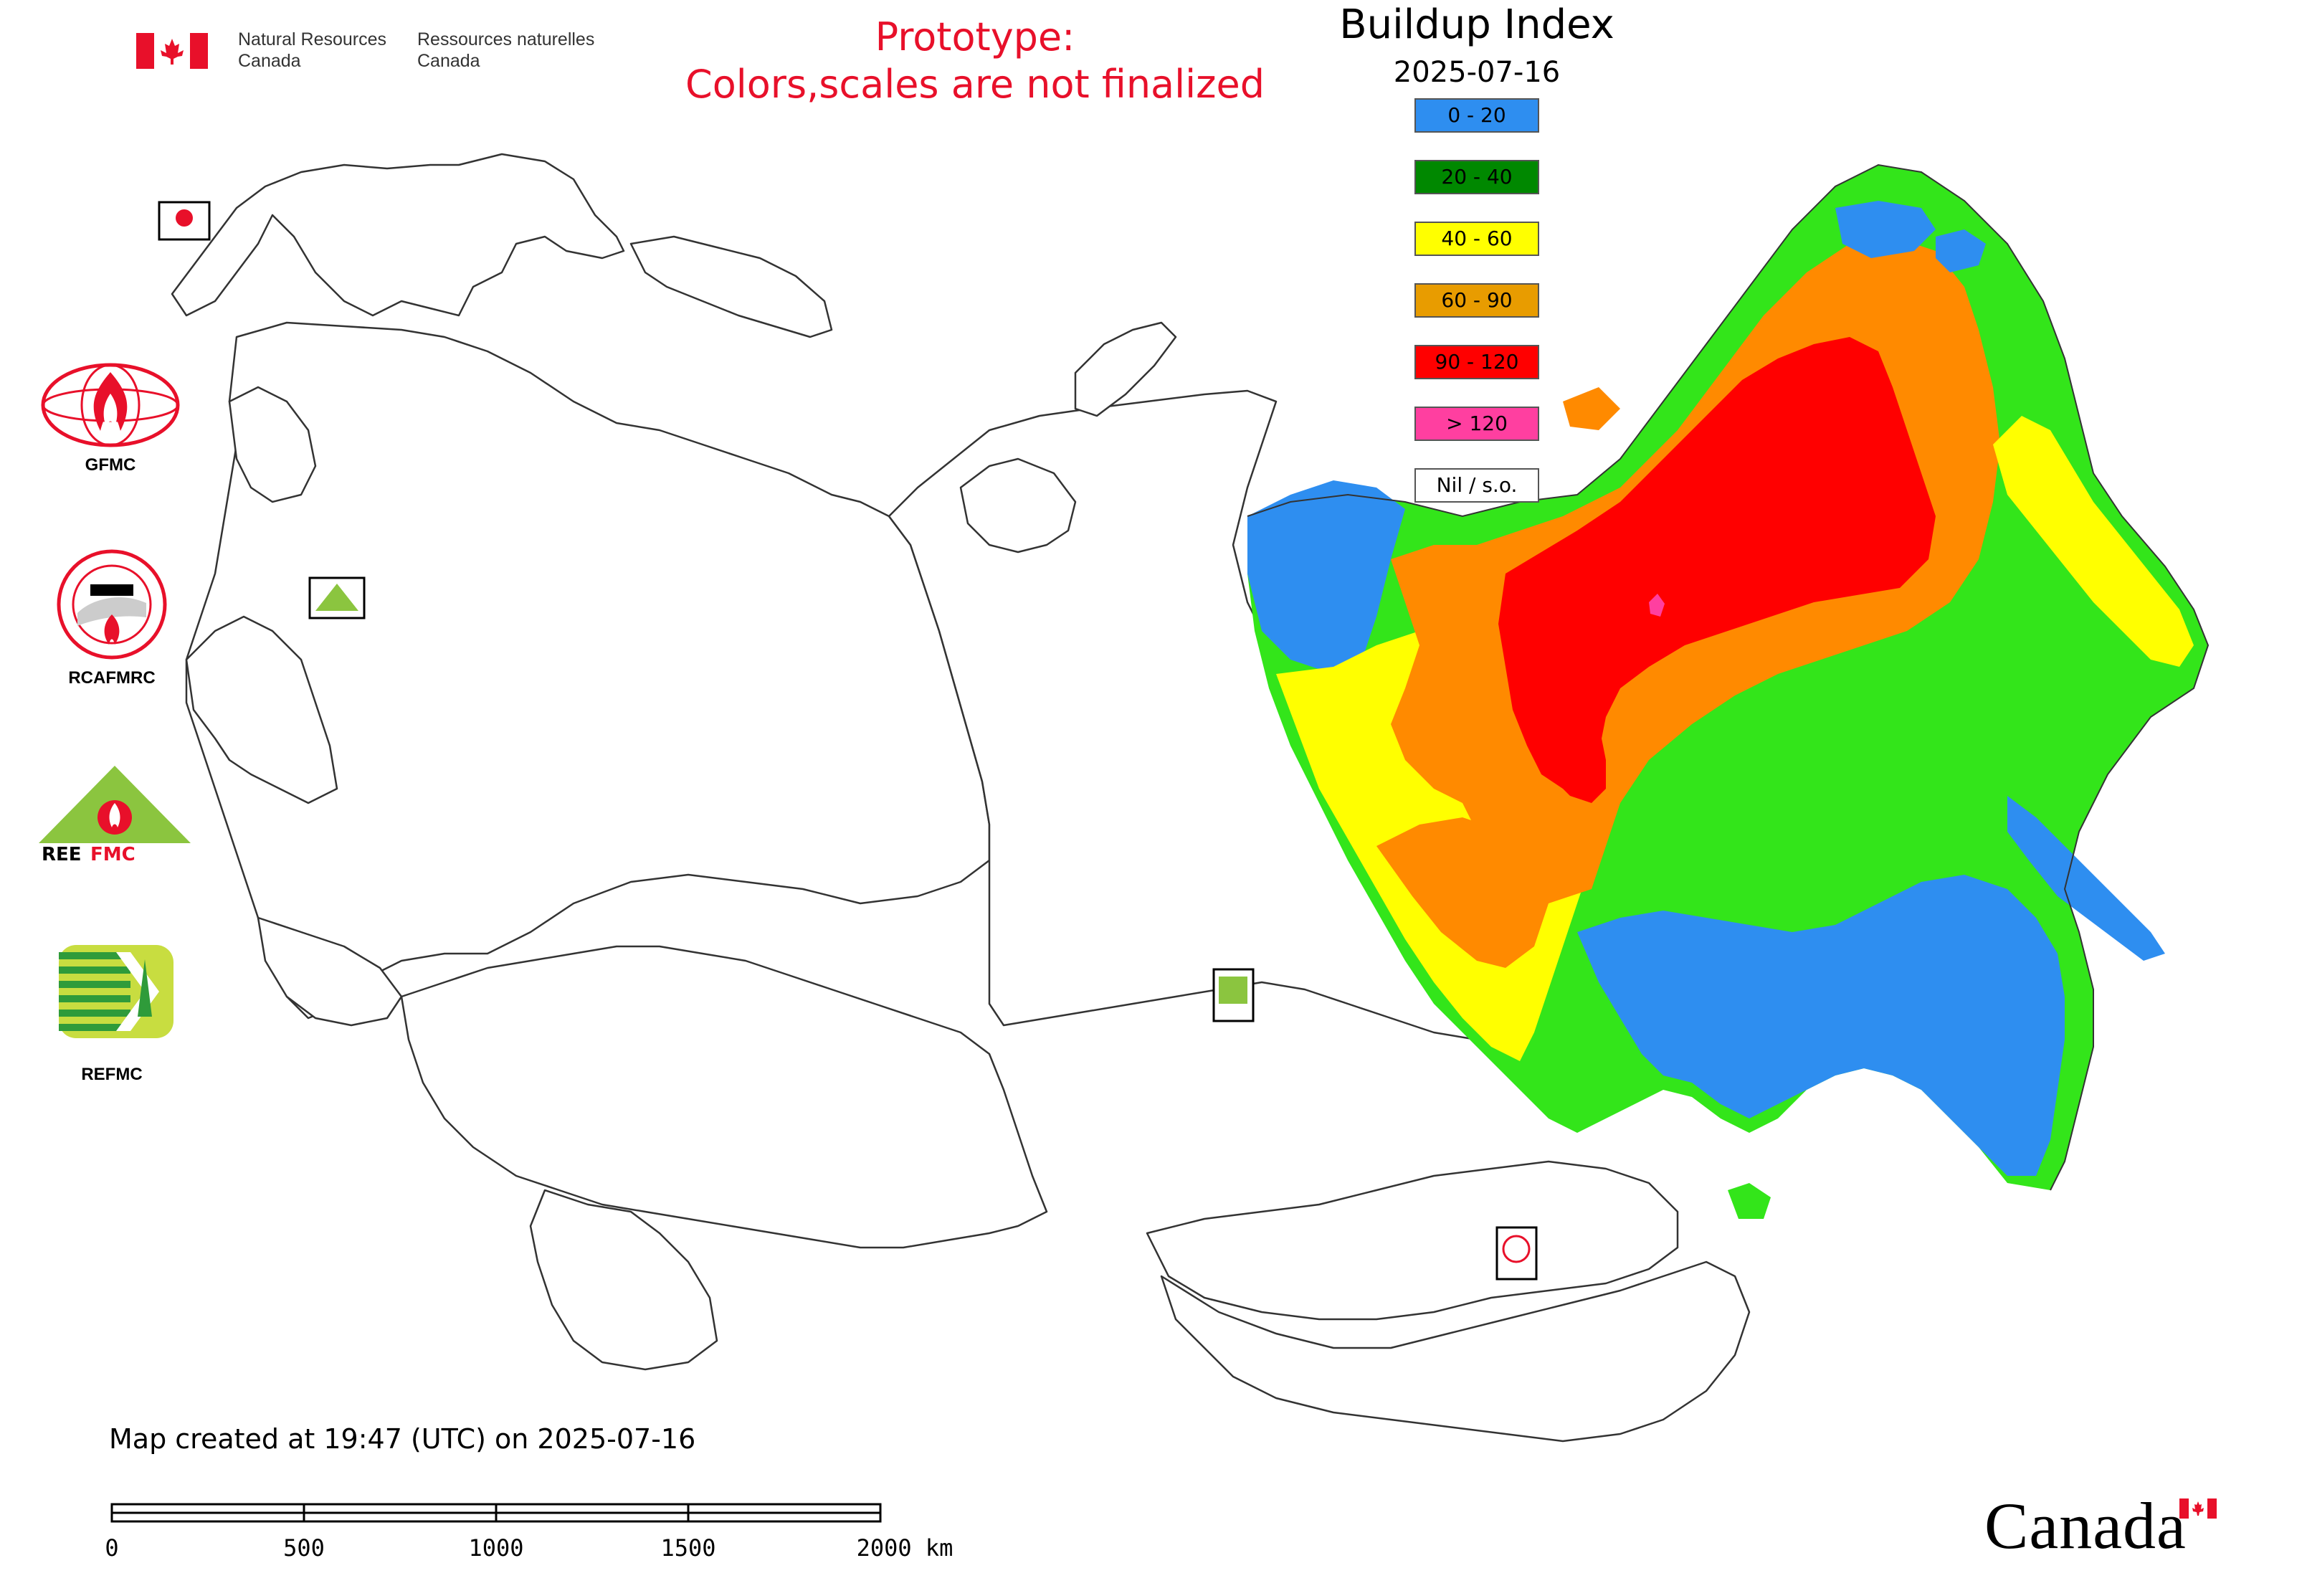 The width and height of the screenshot is (2302, 1596). What do you see at coordinates (1563, 742) in the screenshot?
I see `bui-region-red-finger` at bounding box center [1563, 742].